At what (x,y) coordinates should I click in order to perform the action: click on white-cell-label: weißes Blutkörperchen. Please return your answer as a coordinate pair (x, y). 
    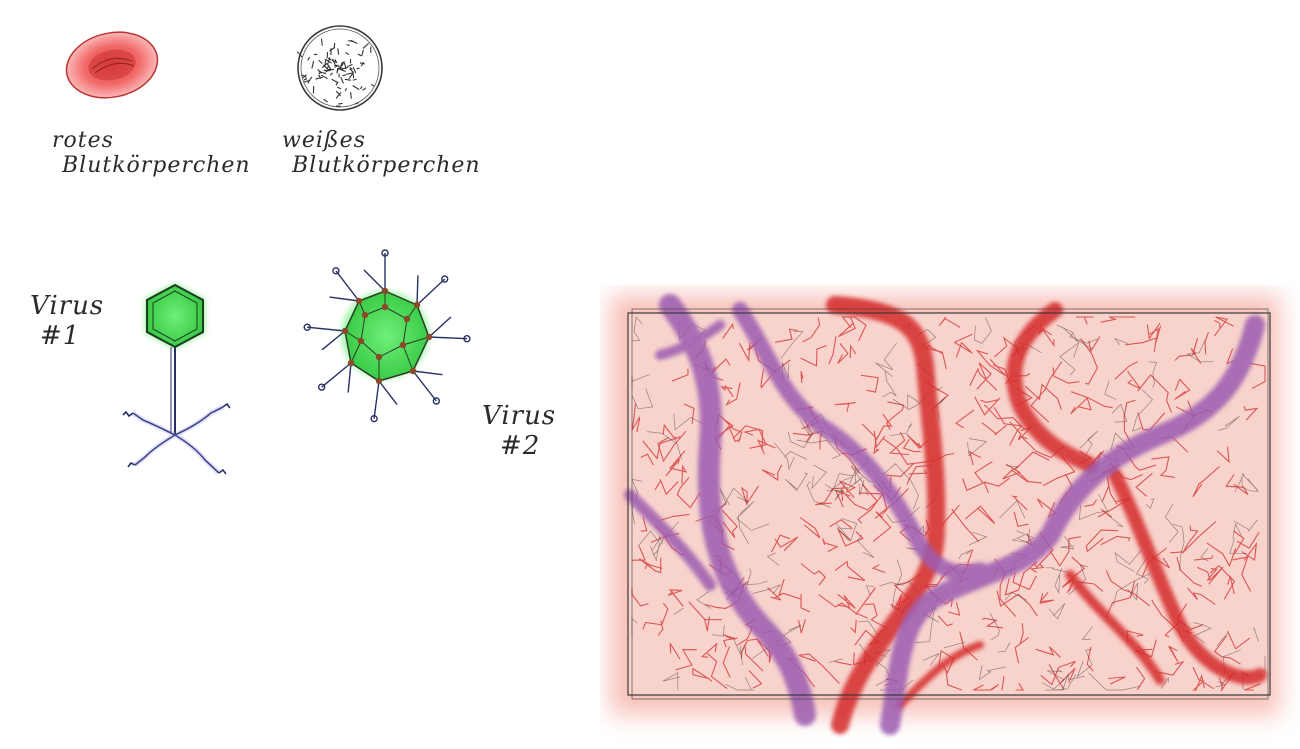
    Looking at the image, I should click on (381, 153).